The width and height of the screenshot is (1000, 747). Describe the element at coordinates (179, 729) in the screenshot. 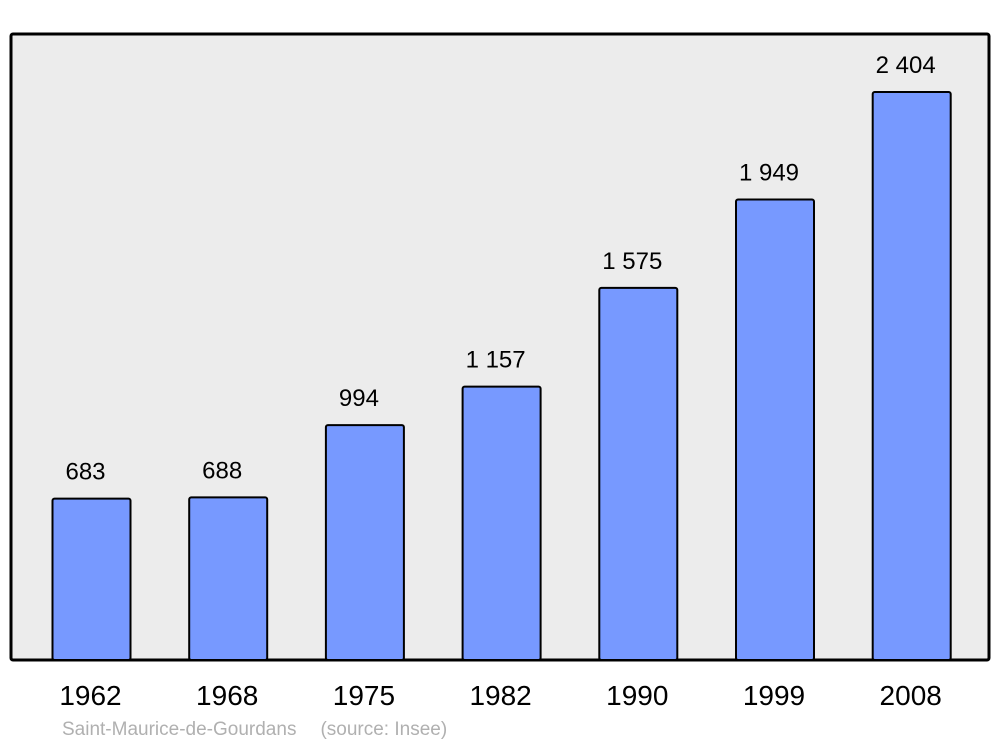

I see `caption-place: Saint-Maurice-de-Gourdans` at that location.